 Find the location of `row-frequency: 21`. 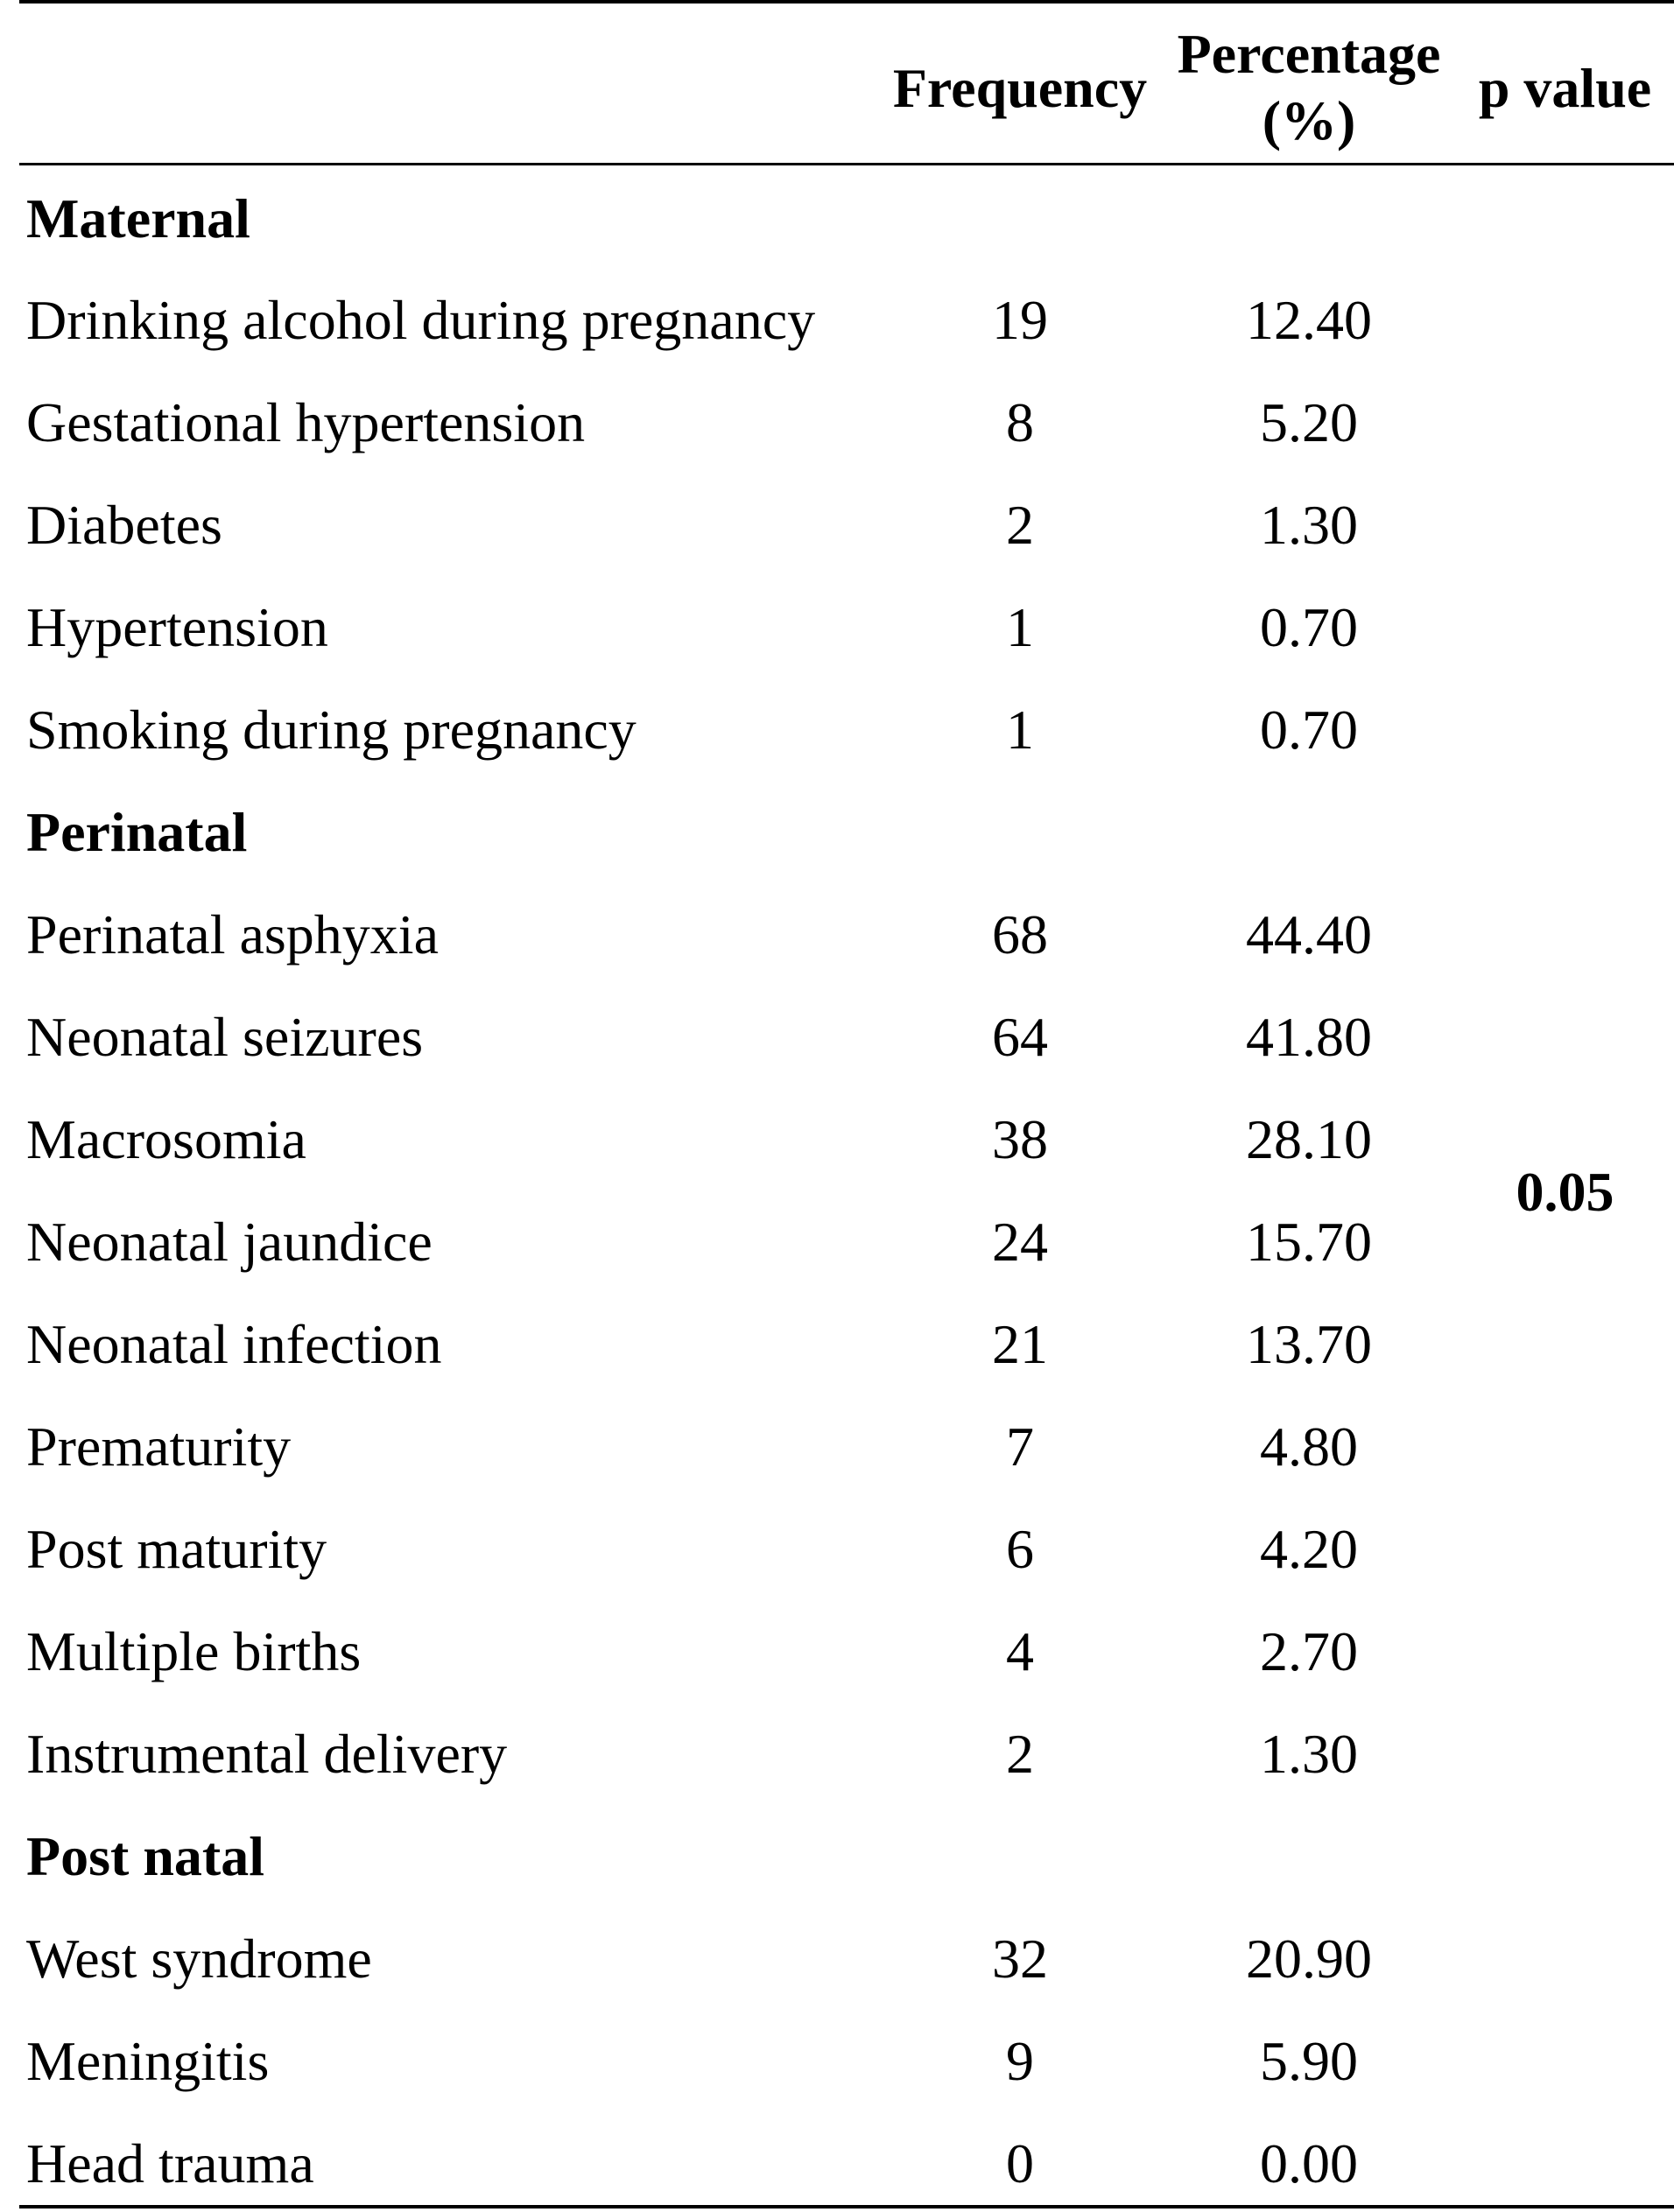

row-frequency: 21 is located at coordinates (1020, 1344).